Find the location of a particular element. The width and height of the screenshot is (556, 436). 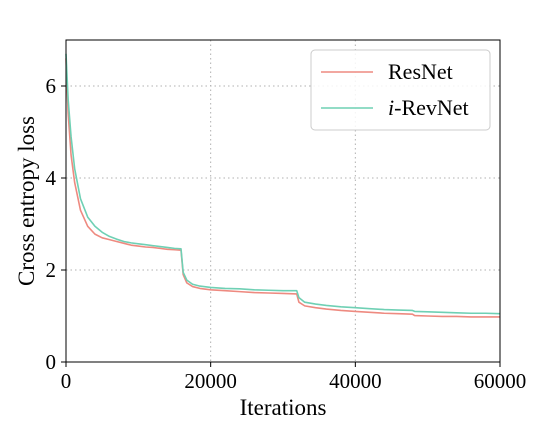

y-tick-label-0: 0 is located at coordinates (51, 362).